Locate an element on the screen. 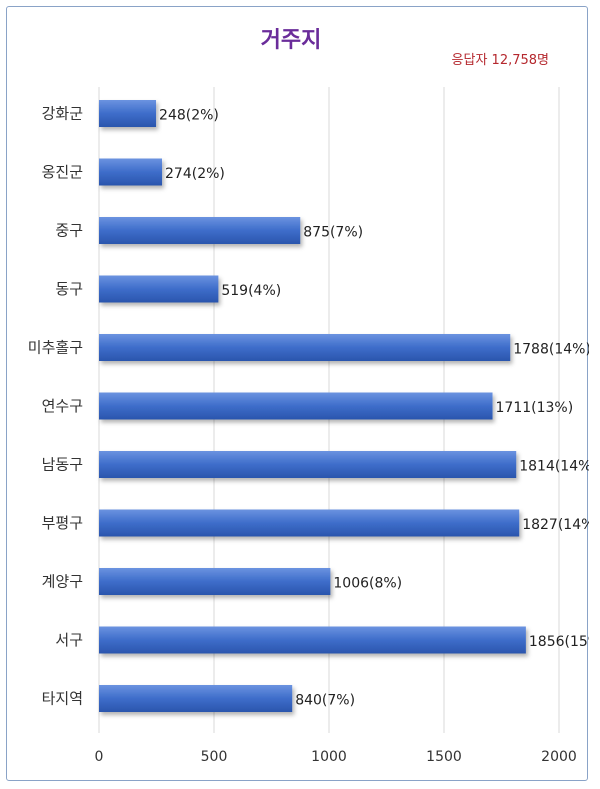 Image resolution: width=600 pixels, height=789 pixels. category-label: 미추홀구 is located at coordinates (55, 348).